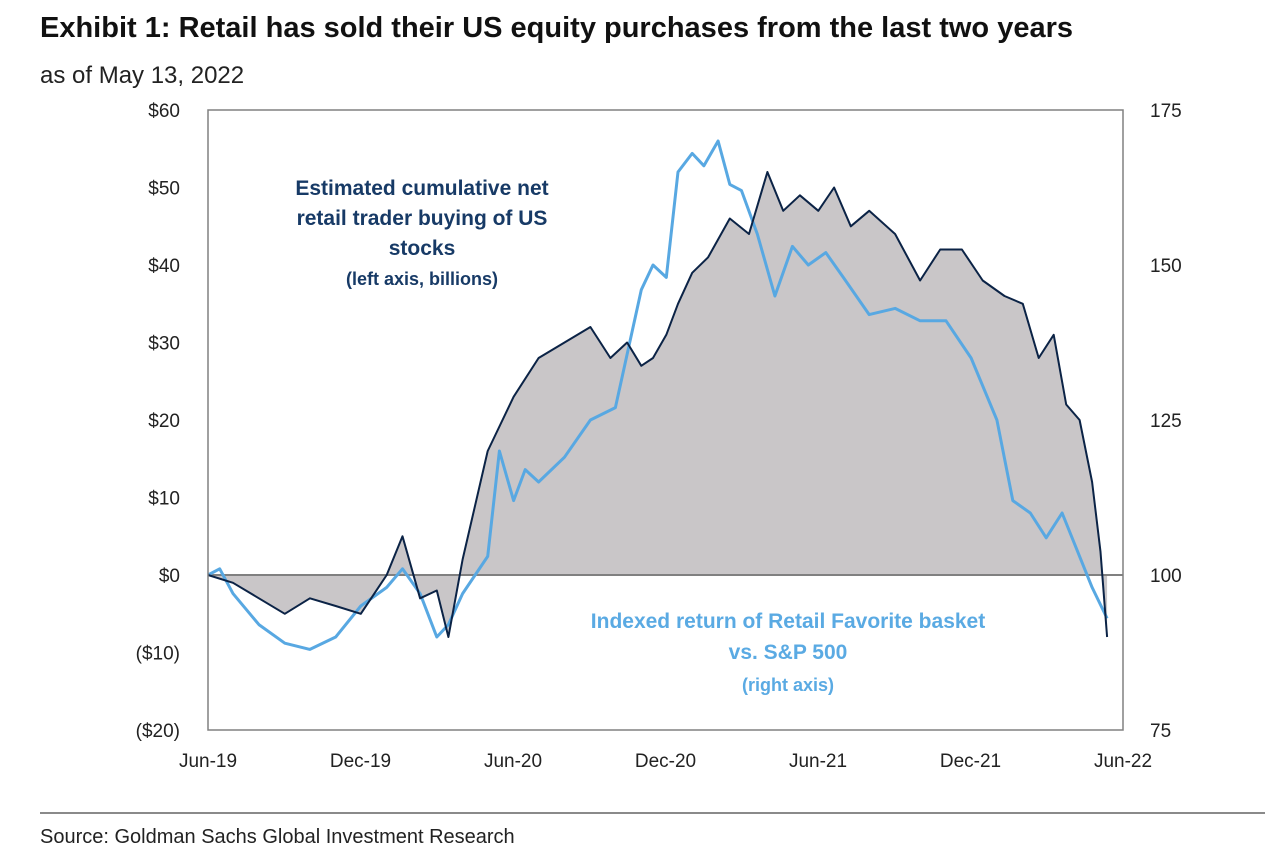 The image size is (1284, 859). What do you see at coordinates (421, 188) in the screenshot?
I see `cumulative-annotation: Estimated cumulative net` at bounding box center [421, 188].